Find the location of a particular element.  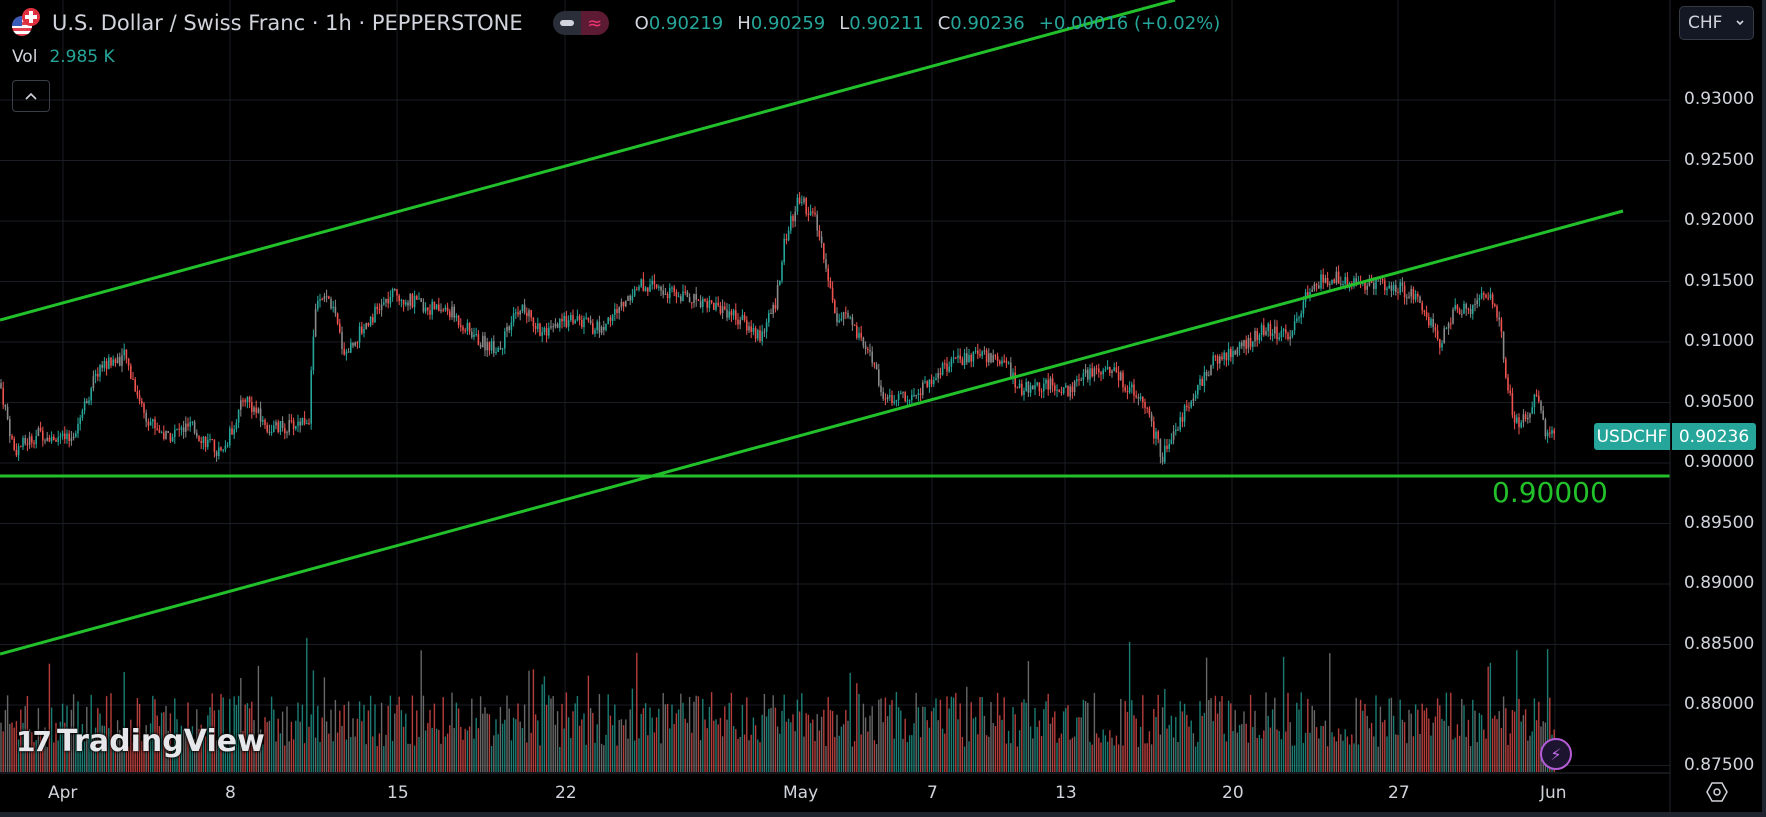

time-tick-label: 27 is located at coordinates (1399, 793).